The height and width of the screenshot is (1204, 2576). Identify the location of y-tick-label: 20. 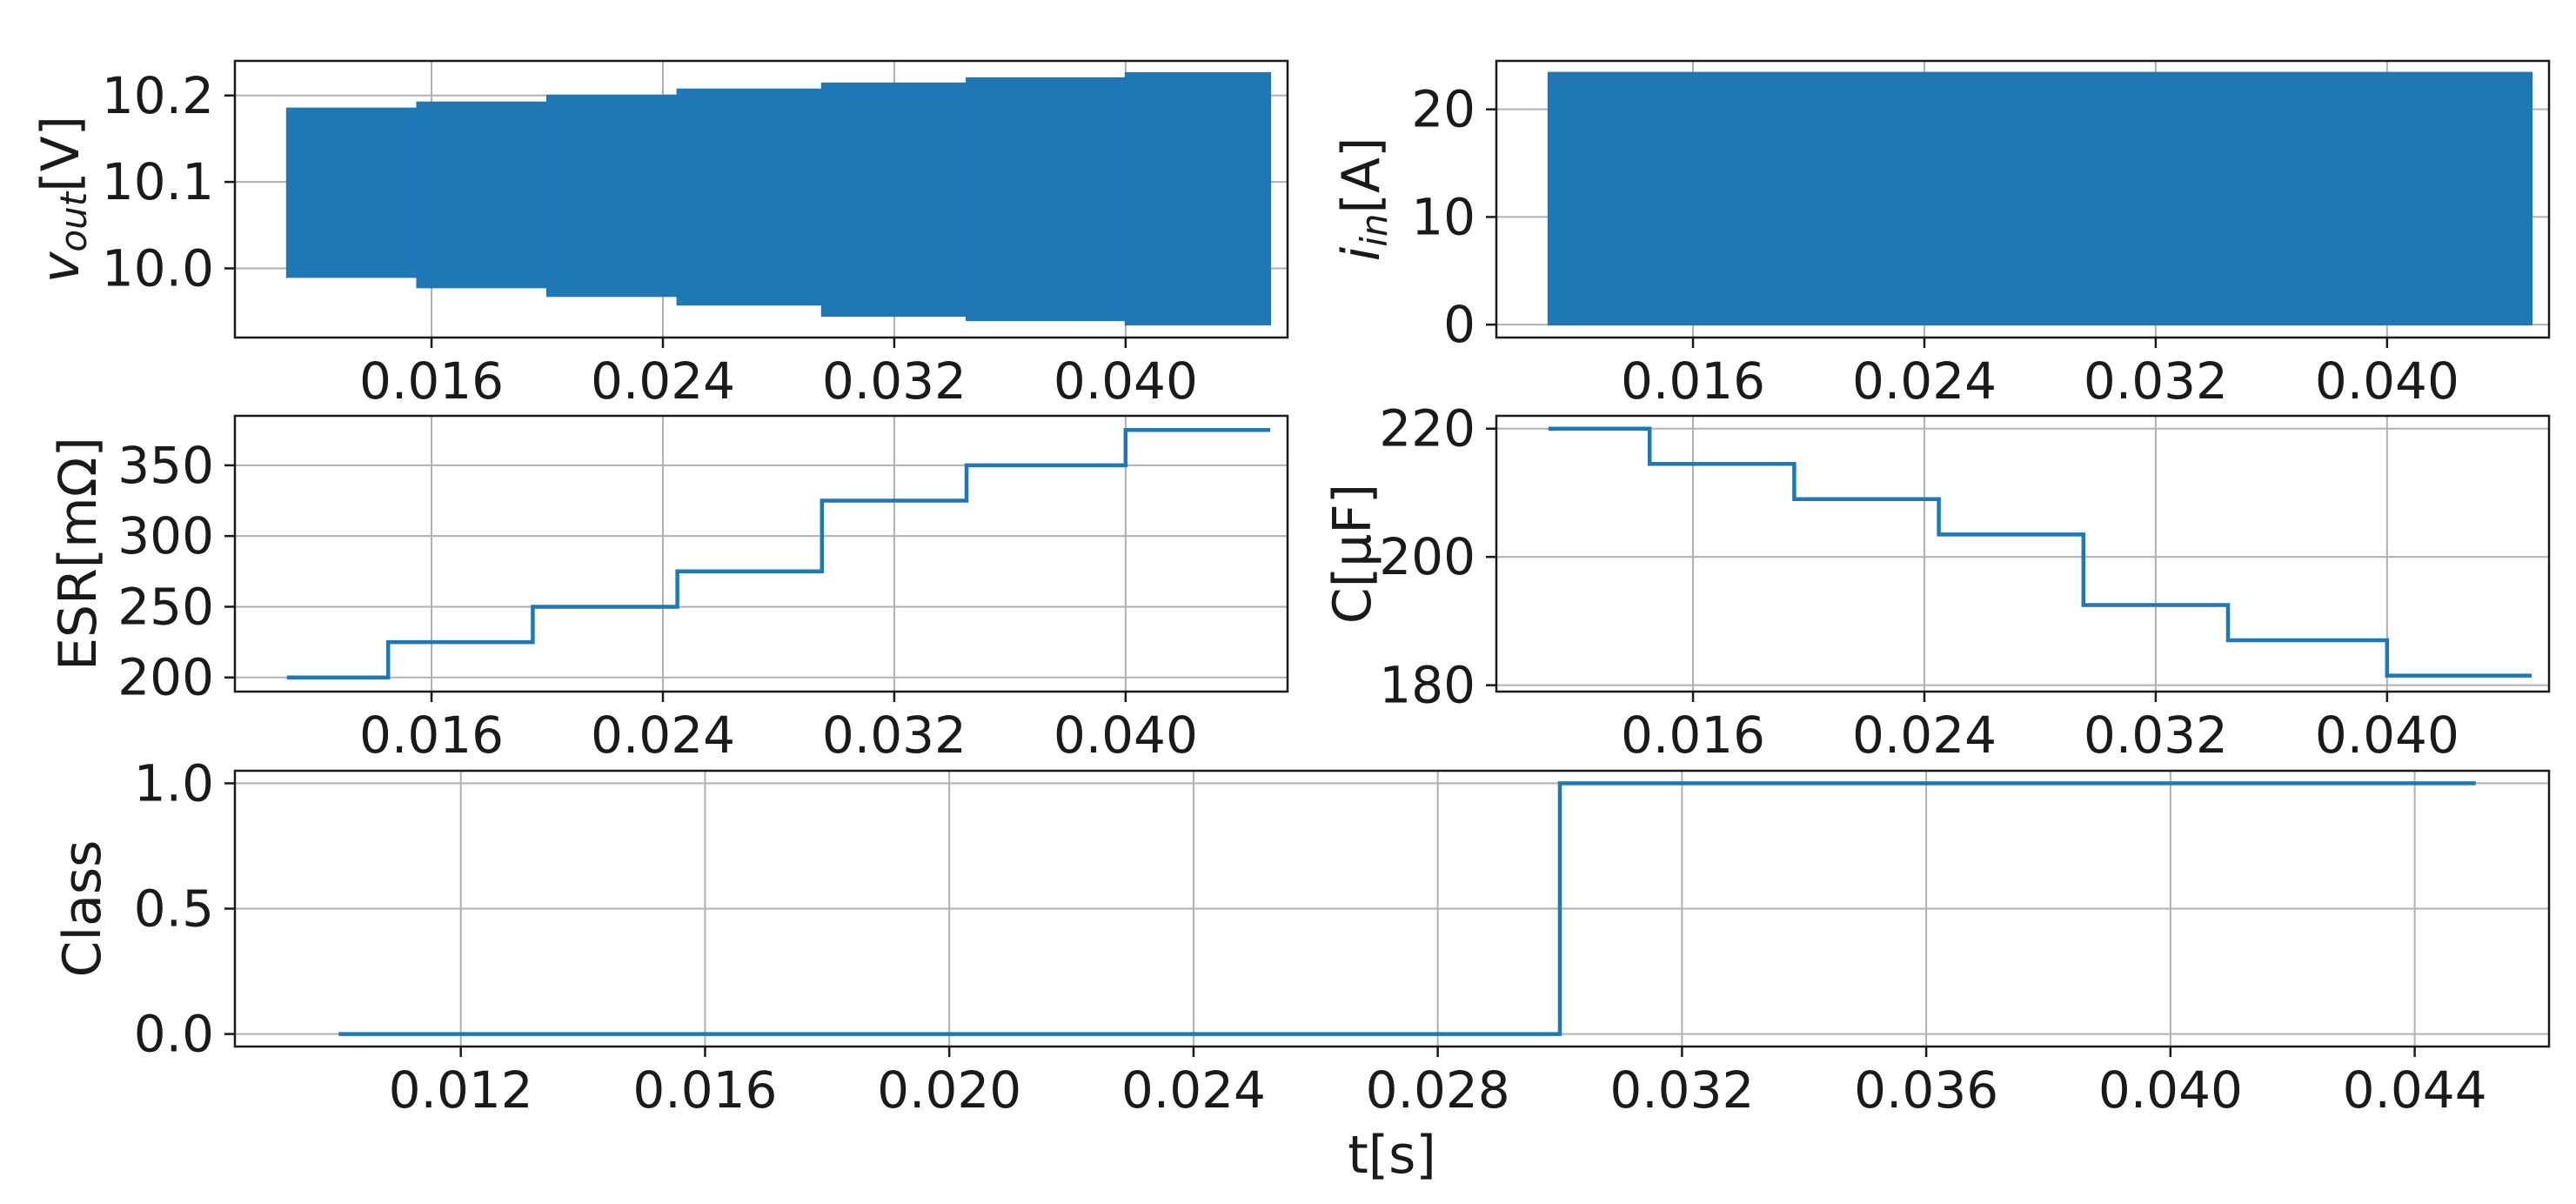
(1443, 109).